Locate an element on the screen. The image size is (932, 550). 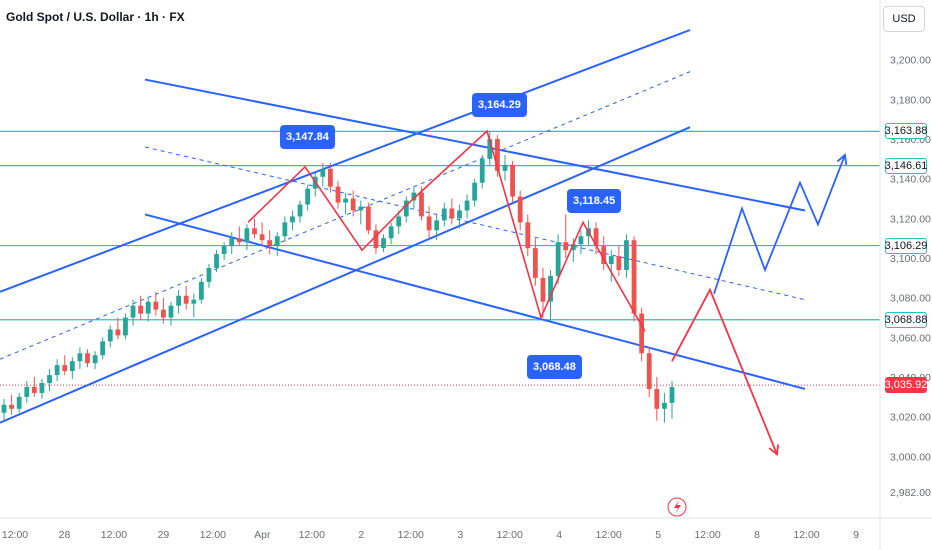
x-tick-label: Apr is located at coordinates (262, 535).